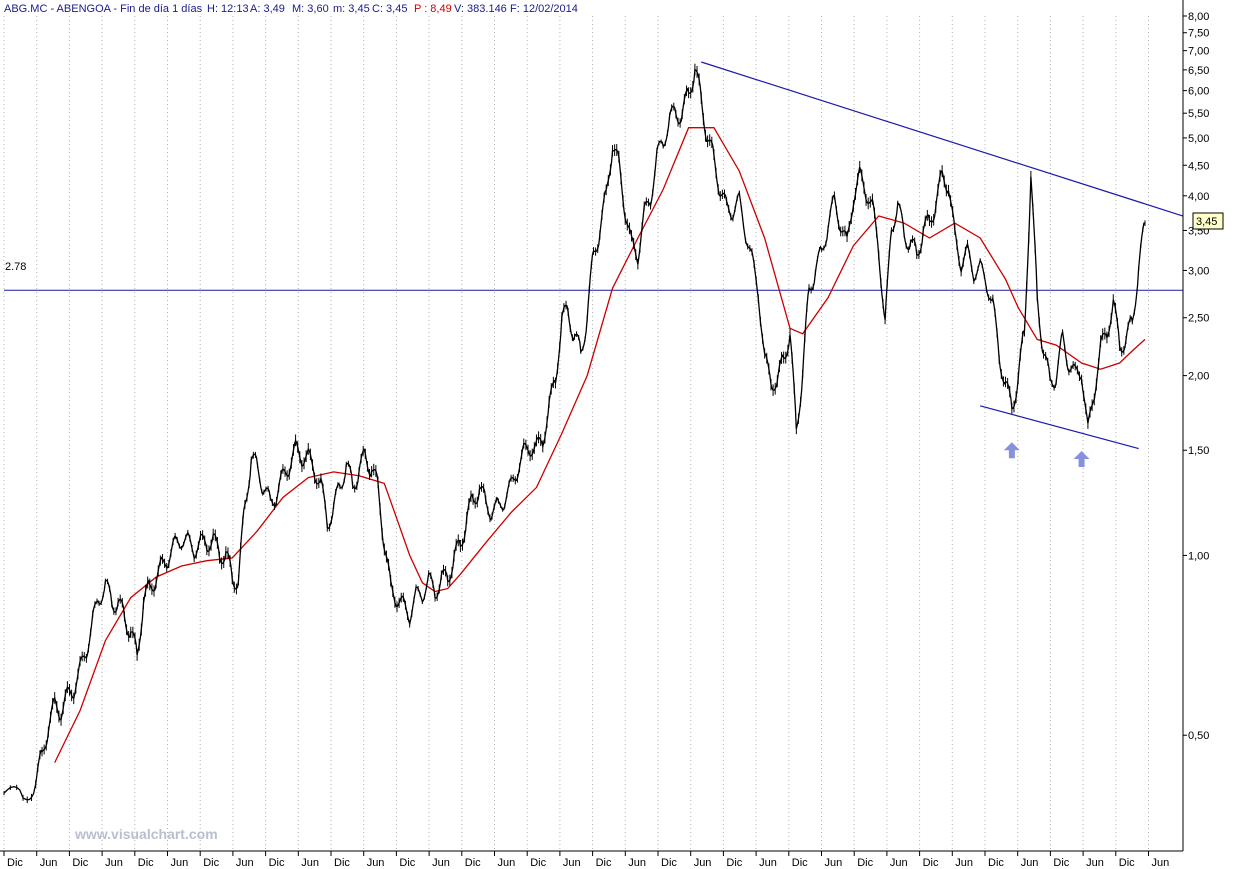 This screenshot has width=1250, height=869. Describe the element at coordinates (1198, 92) in the screenshot. I see `price-tick-label: 6,00` at that location.